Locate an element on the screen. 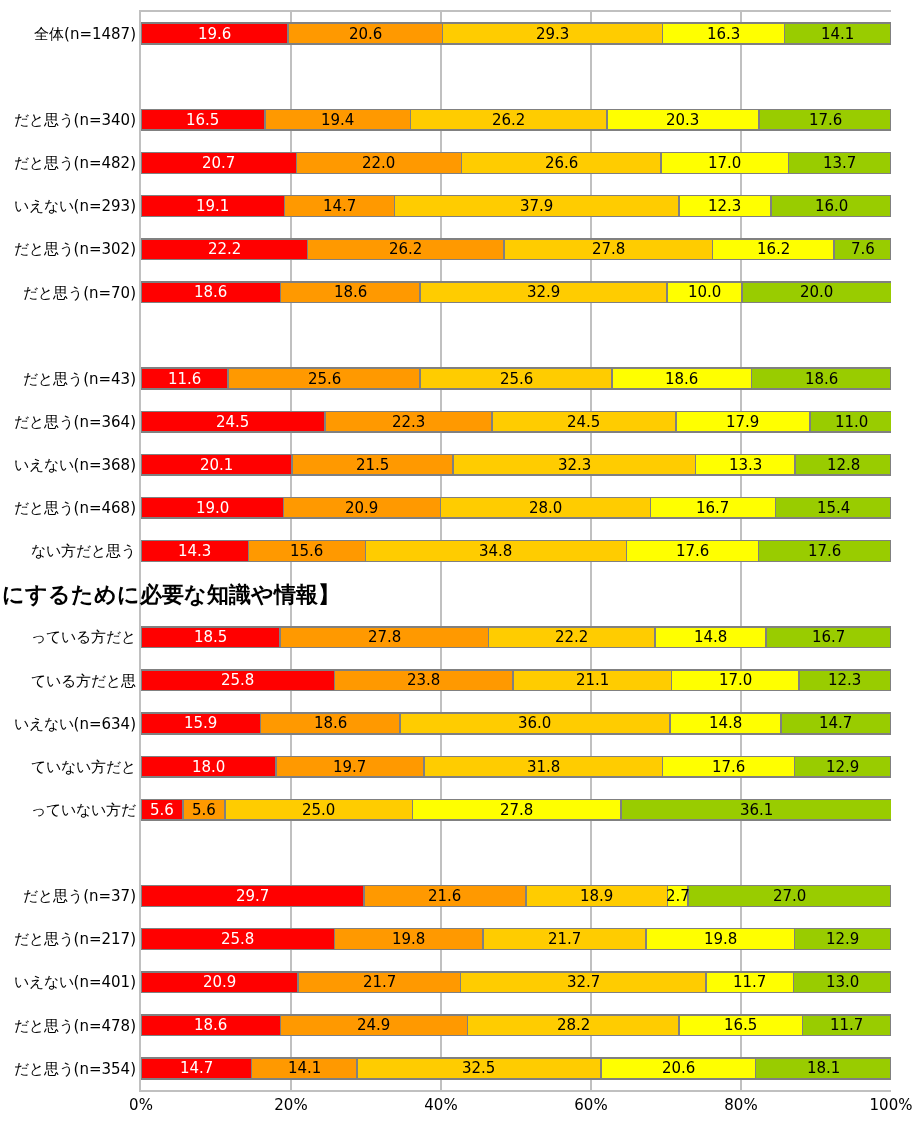  data-label: 11.6 is located at coordinates (185, 379).